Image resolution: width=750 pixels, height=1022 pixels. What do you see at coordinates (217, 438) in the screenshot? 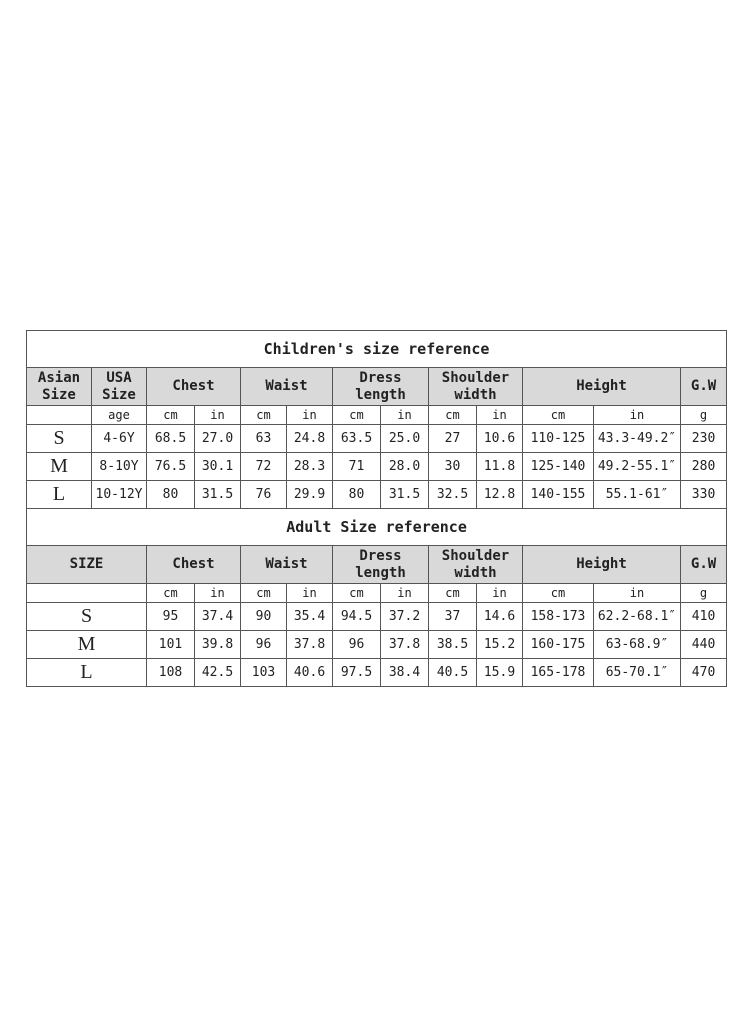
I see `table-cell: 27.0` at bounding box center [217, 438].